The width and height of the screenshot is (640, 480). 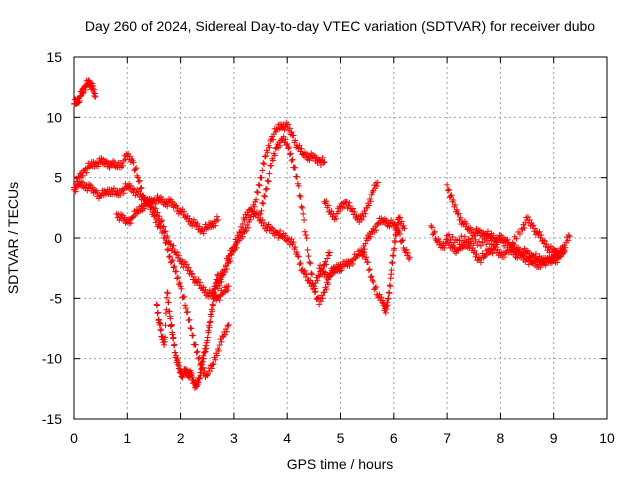 I want to click on y-tick-label: -15, so click(x=52, y=419).